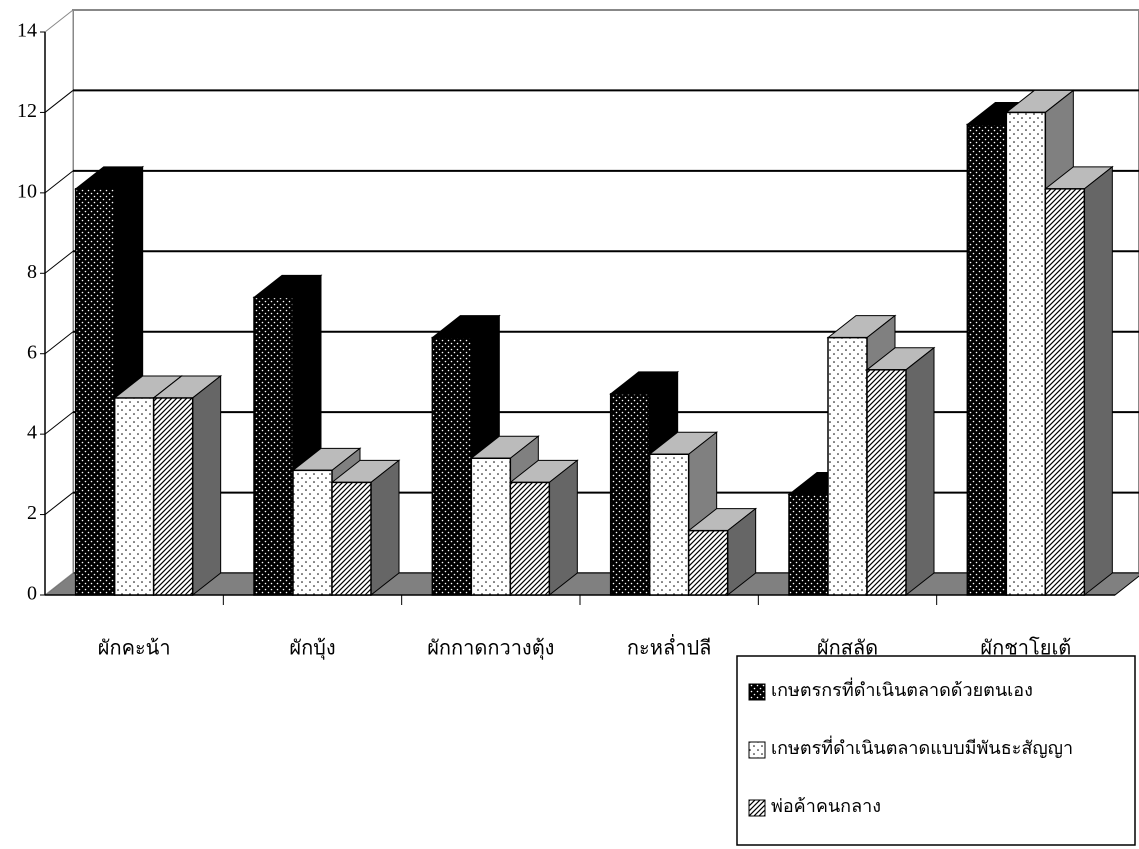  Describe the element at coordinates (27, 111) in the screenshot. I see `y-tick-label: 12` at that location.